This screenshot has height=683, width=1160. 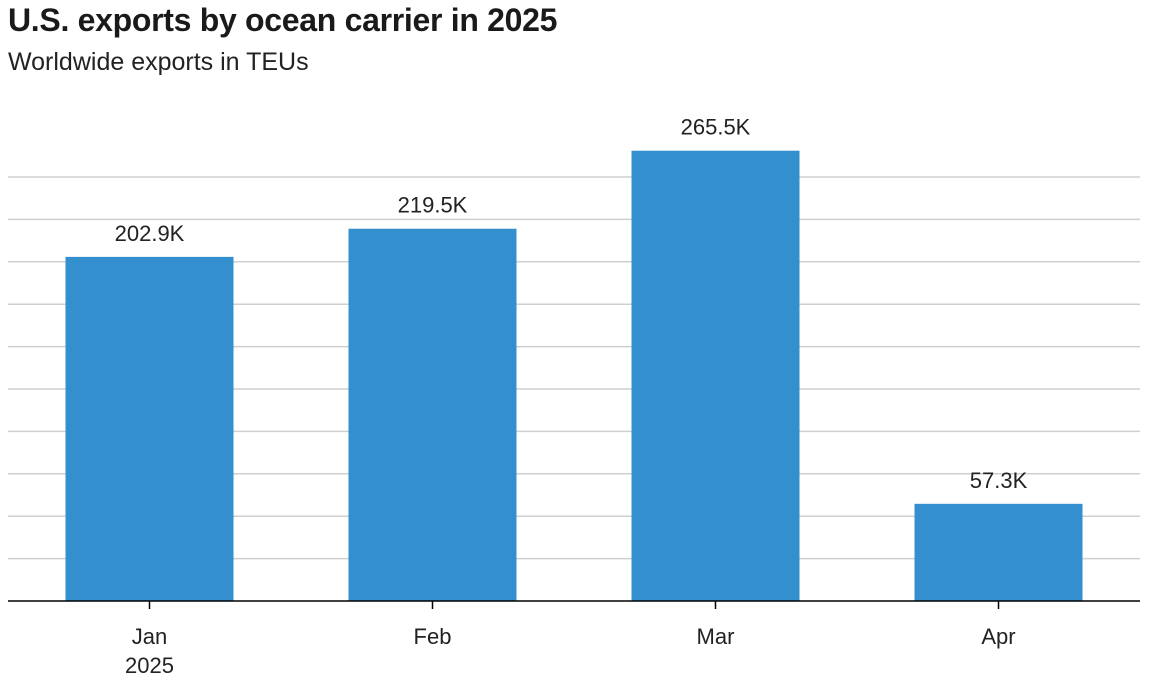 I want to click on x-tick-label: Jan, so click(x=149, y=636).